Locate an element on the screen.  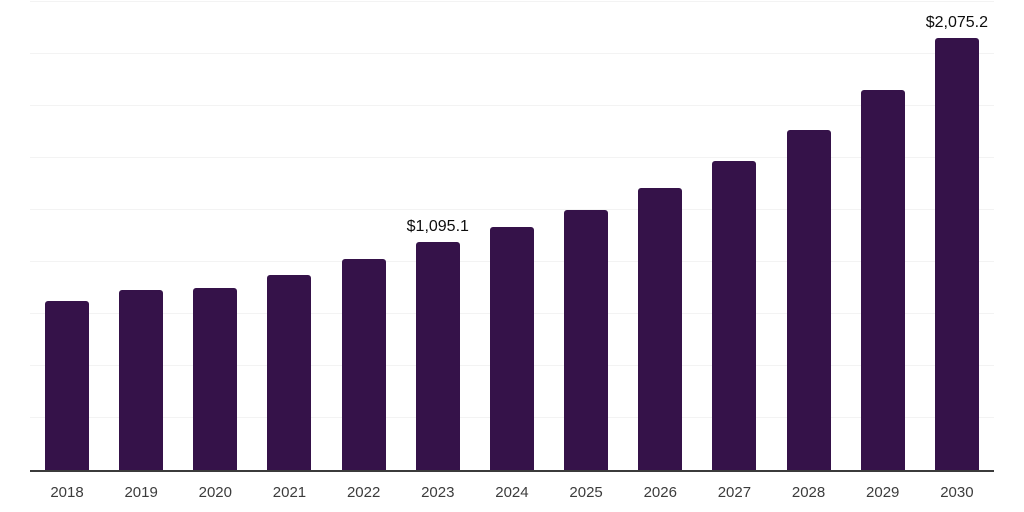
bar-2024 is located at coordinates (511, 348).